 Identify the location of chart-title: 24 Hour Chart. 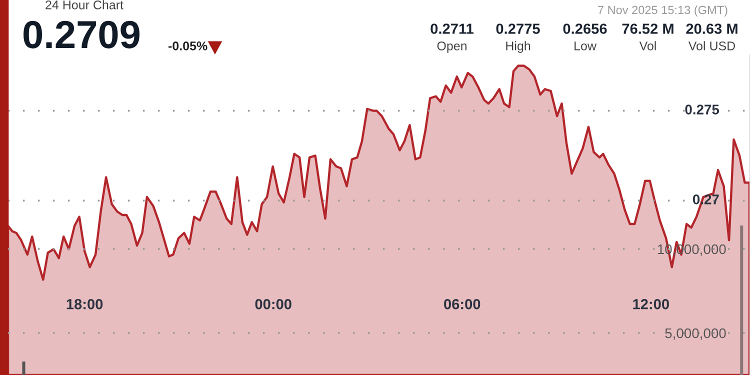
(85, 5).